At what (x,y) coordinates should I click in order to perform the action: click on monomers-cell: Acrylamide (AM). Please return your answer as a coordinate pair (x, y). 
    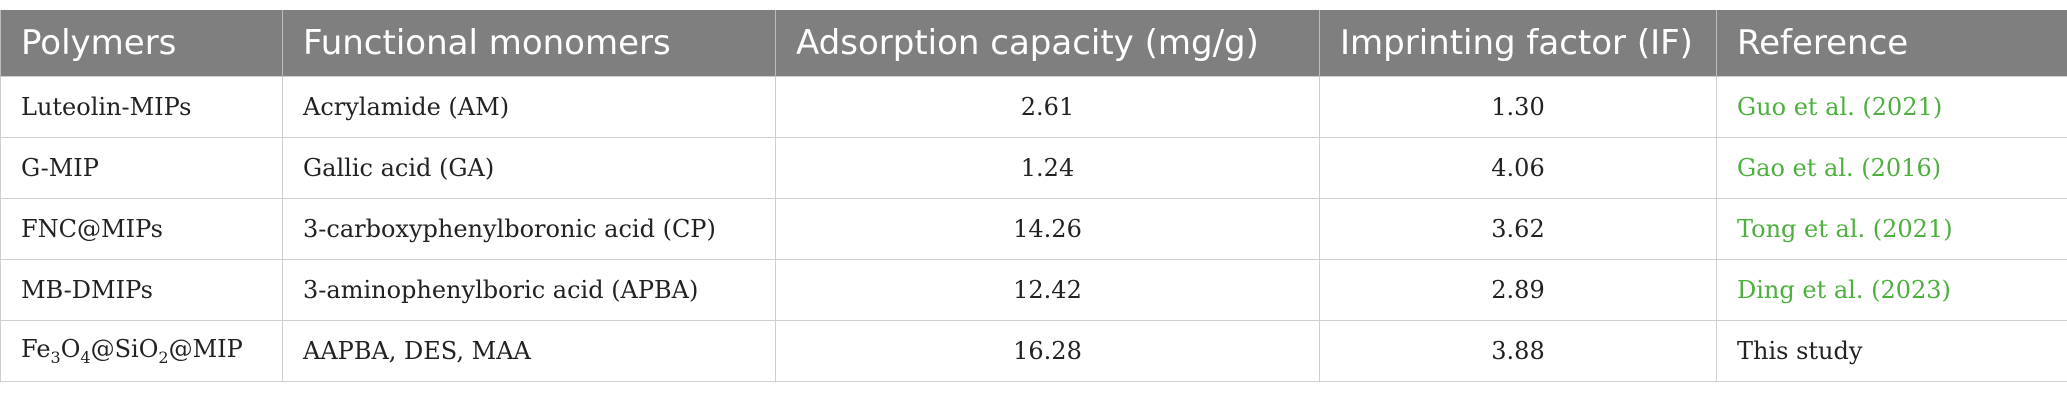
    Looking at the image, I should click on (529, 107).